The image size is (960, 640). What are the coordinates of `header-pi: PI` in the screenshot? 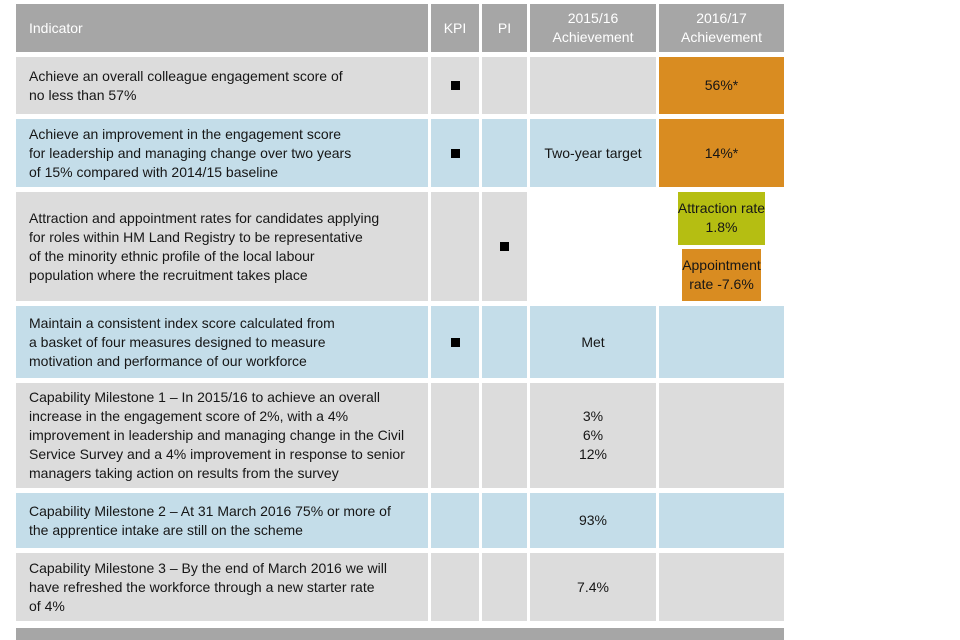 It's located at (504, 28).